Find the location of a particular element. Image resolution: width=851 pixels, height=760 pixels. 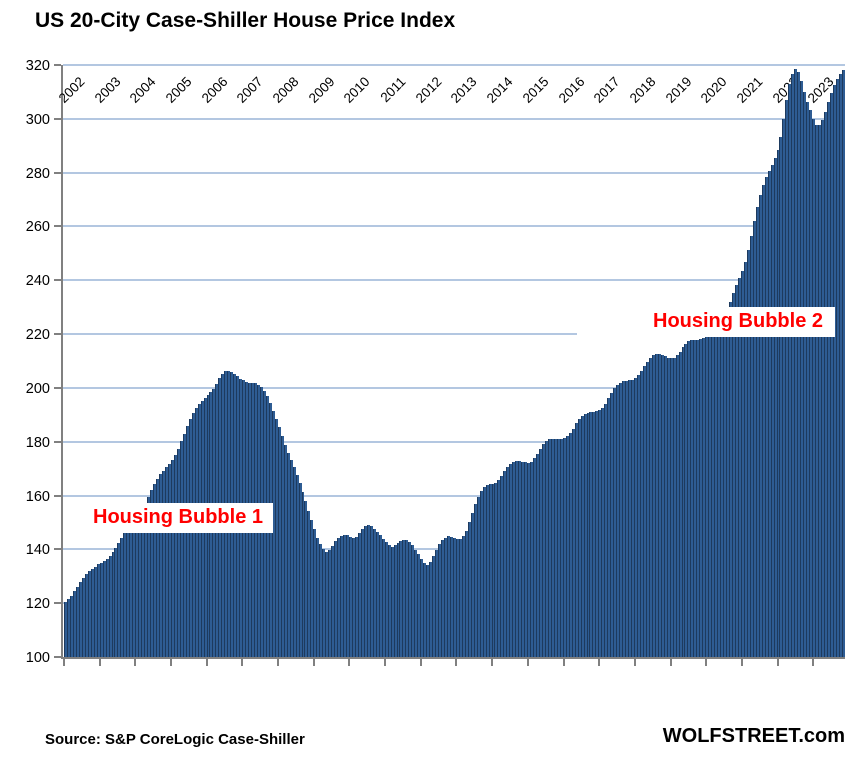

y-tick-label: 200 is located at coordinates (37, 388).